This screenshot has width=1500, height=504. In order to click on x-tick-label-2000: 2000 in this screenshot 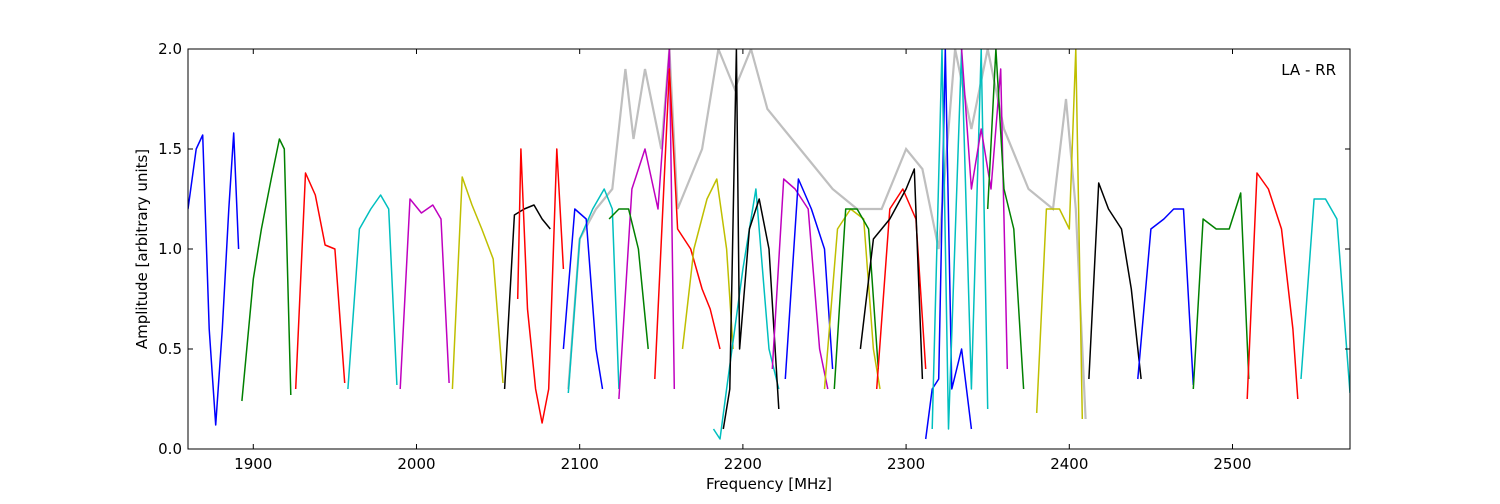, I will do `click(416, 464)`.